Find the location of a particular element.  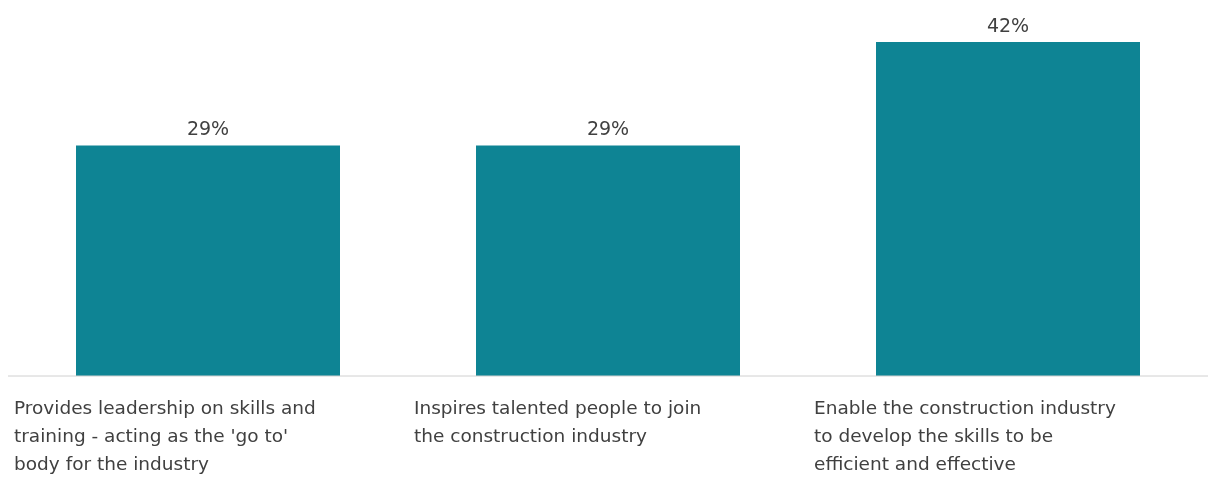

x-tick-label: Enable the construction industry to develop the skills to be efficient and effective is located at coordinates (965, 435).